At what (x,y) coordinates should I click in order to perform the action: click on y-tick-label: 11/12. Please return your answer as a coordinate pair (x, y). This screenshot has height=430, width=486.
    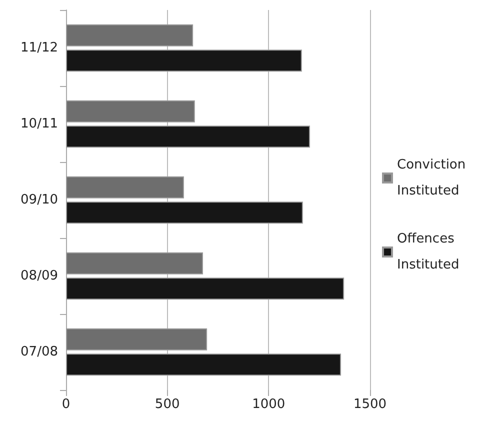
    Looking at the image, I should click on (39, 48).